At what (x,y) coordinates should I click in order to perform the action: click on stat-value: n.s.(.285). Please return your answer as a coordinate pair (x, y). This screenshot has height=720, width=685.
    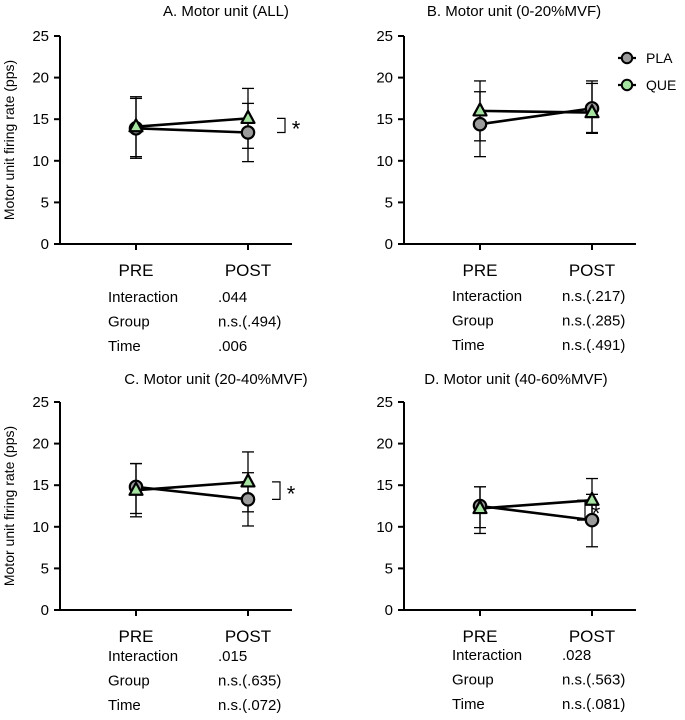
    Looking at the image, I should click on (593, 321).